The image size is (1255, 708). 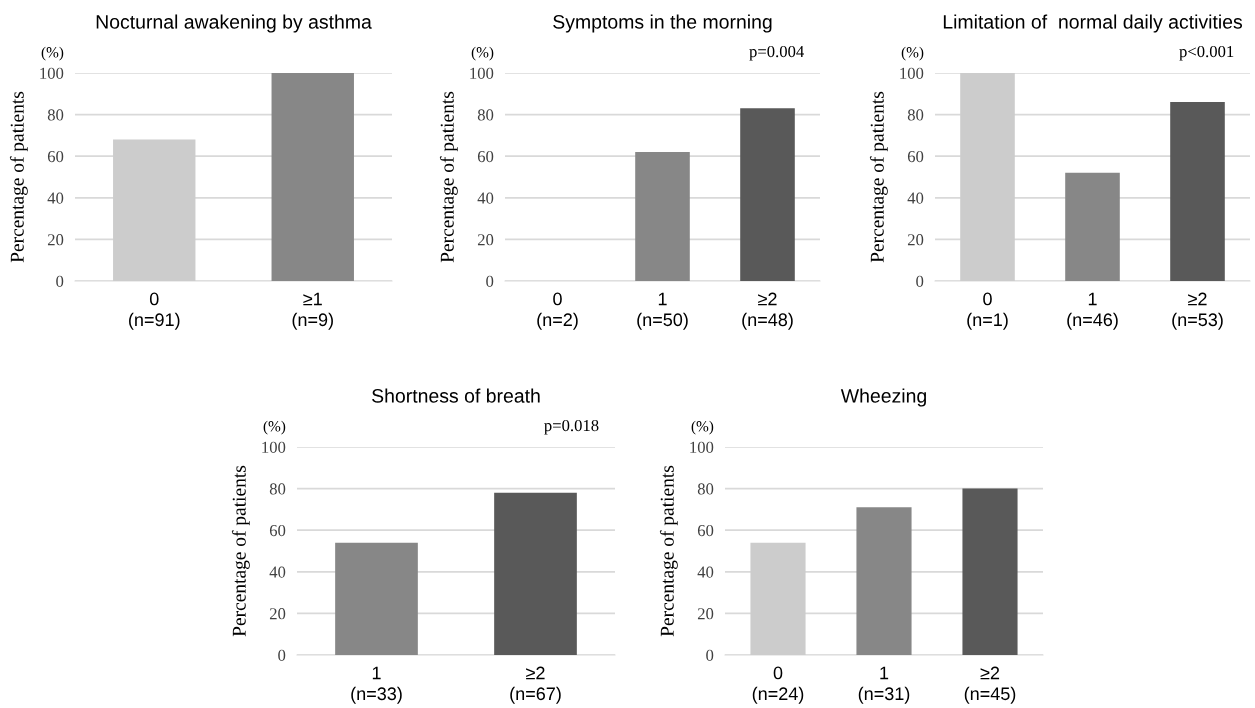 What do you see at coordinates (662, 23) in the screenshot?
I see `chart-title: Symptoms in the morning` at bounding box center [662, 23].